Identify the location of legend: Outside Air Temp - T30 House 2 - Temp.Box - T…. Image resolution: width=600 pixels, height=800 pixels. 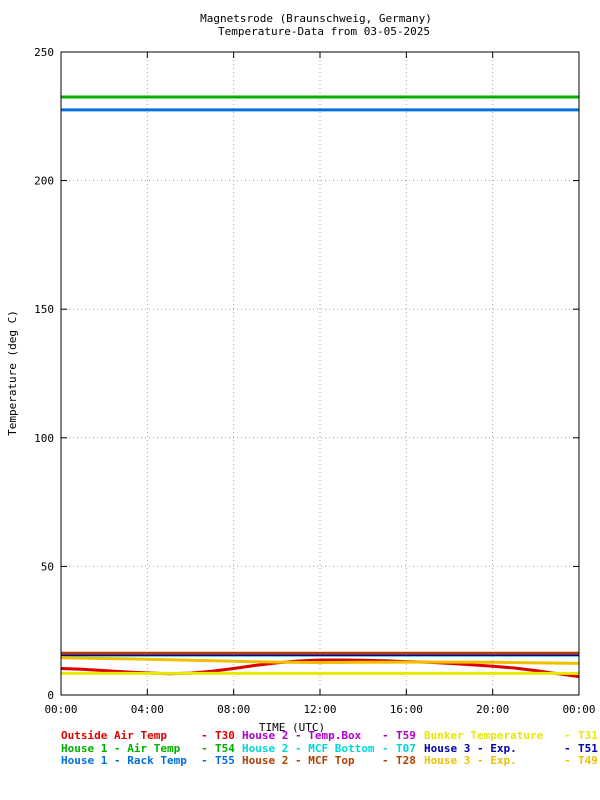
(329, 748).